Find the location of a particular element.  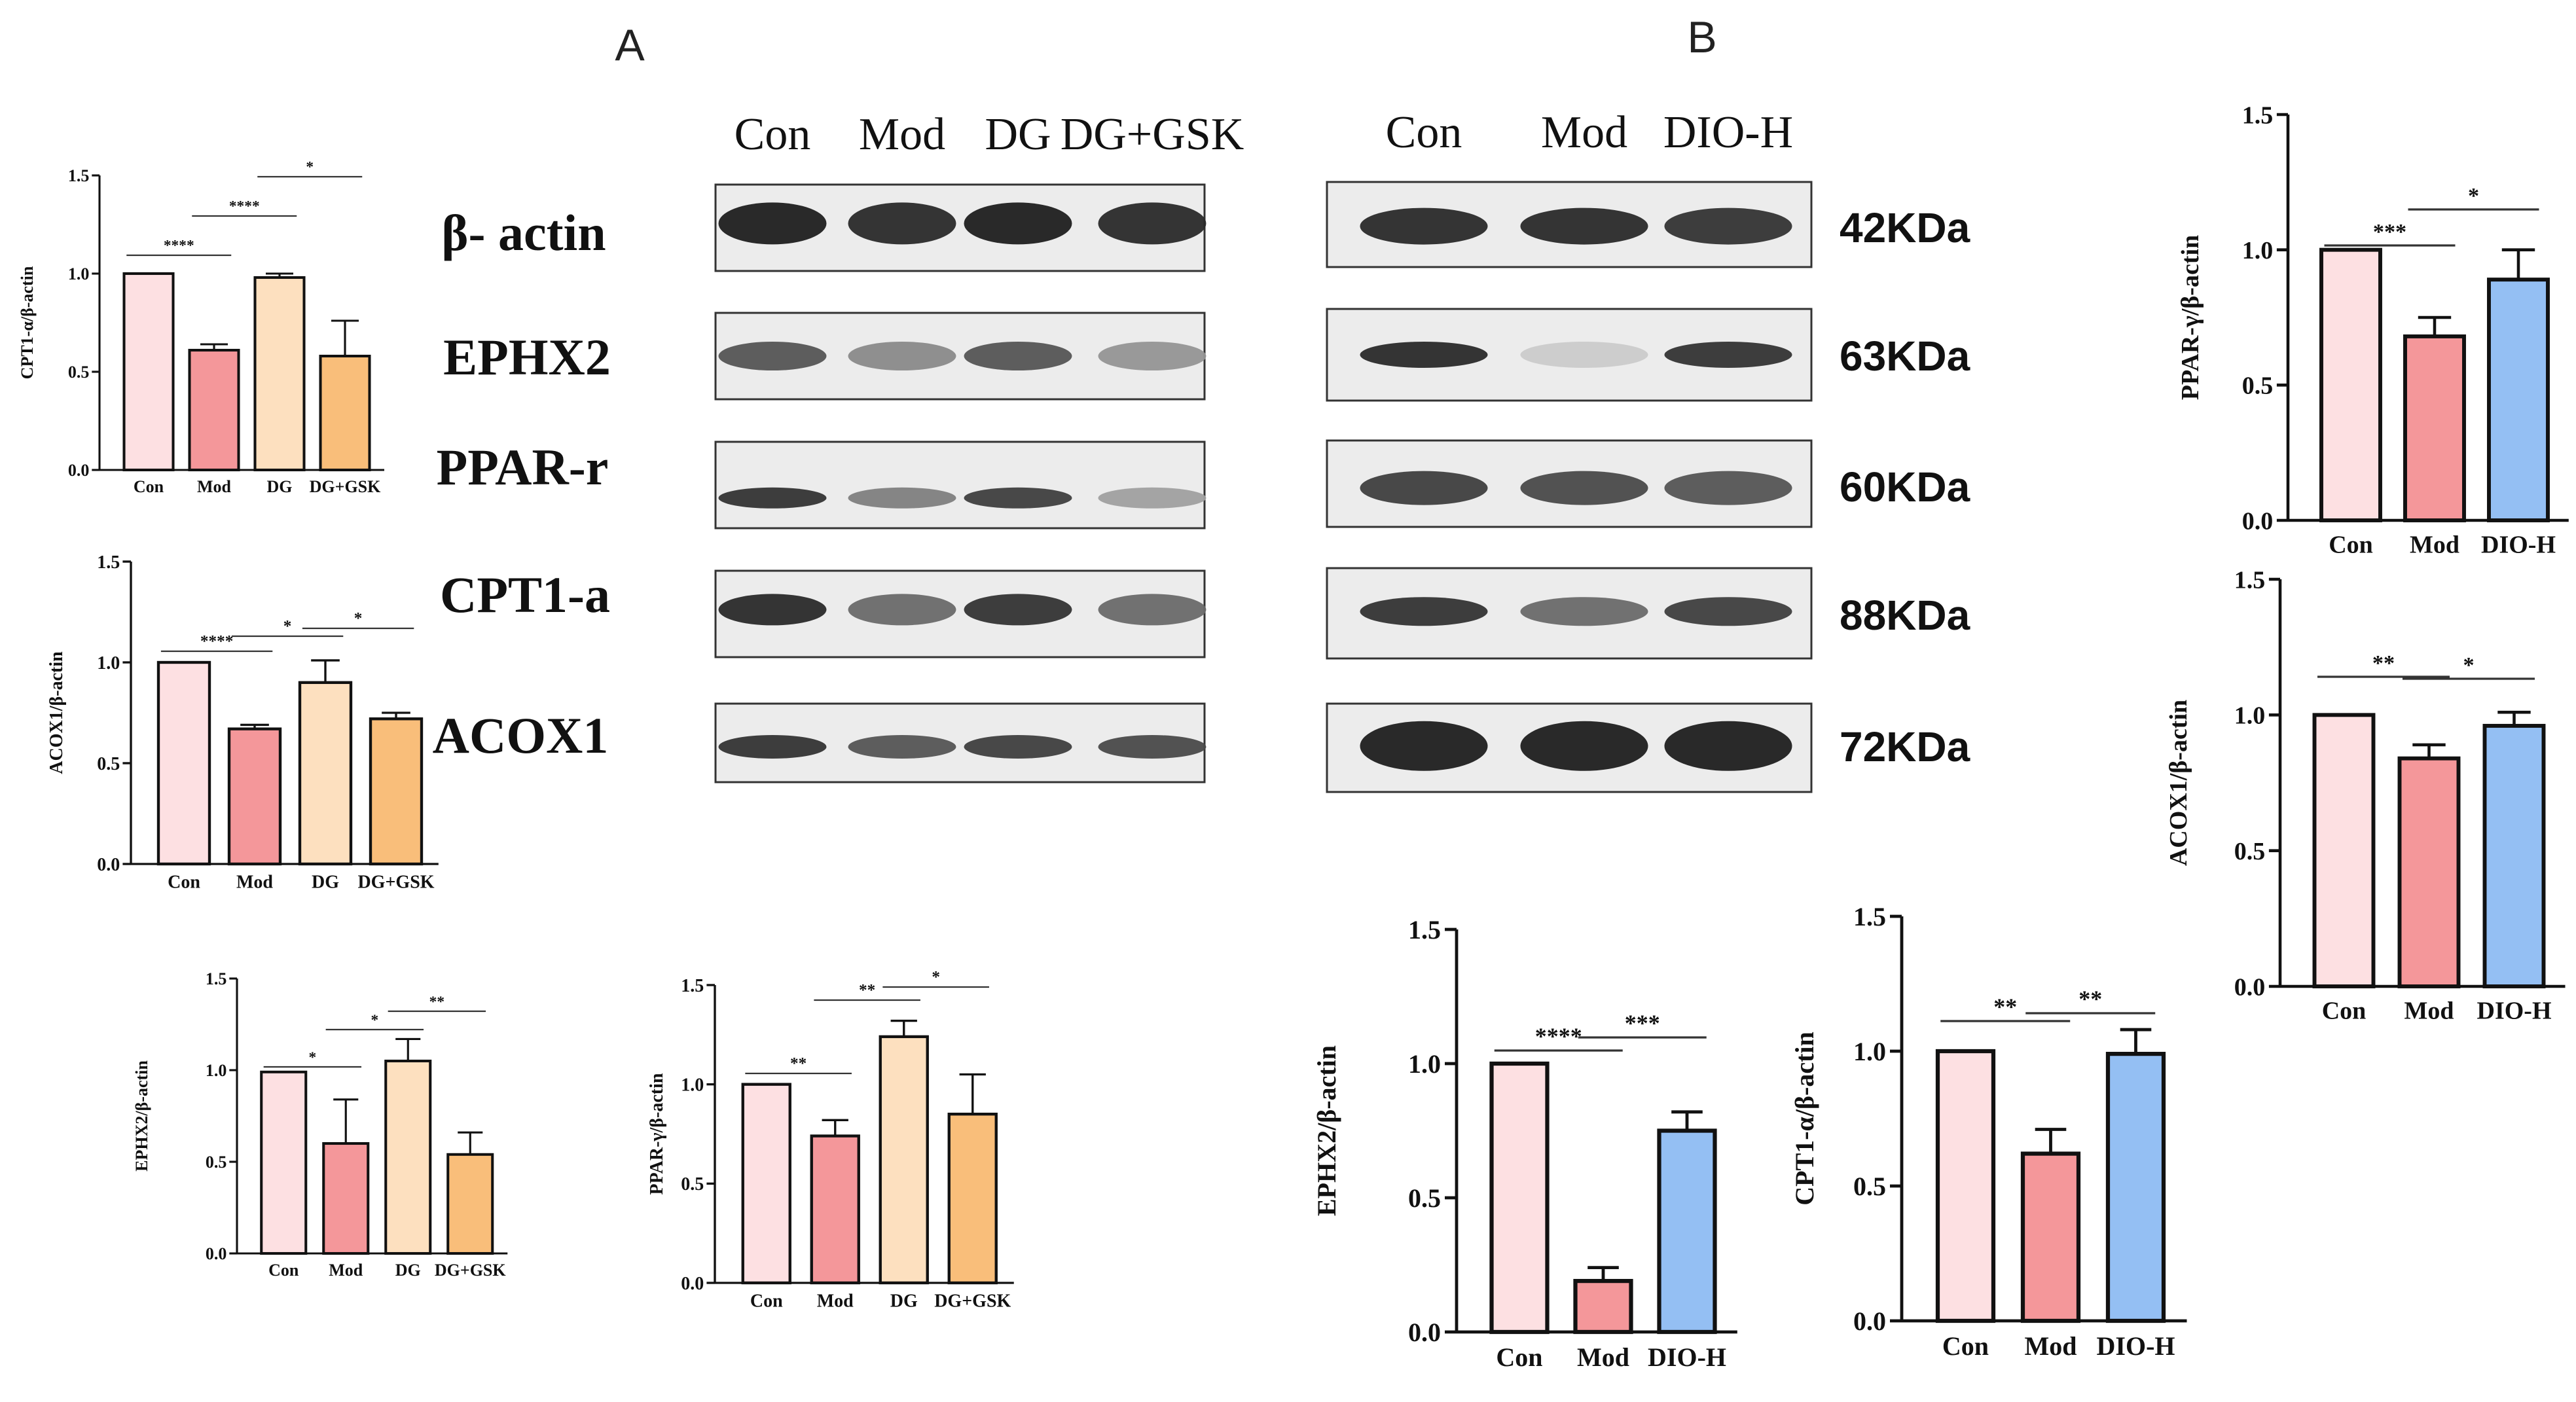

panel-label-b: B is located at coordinates (1701, 37).